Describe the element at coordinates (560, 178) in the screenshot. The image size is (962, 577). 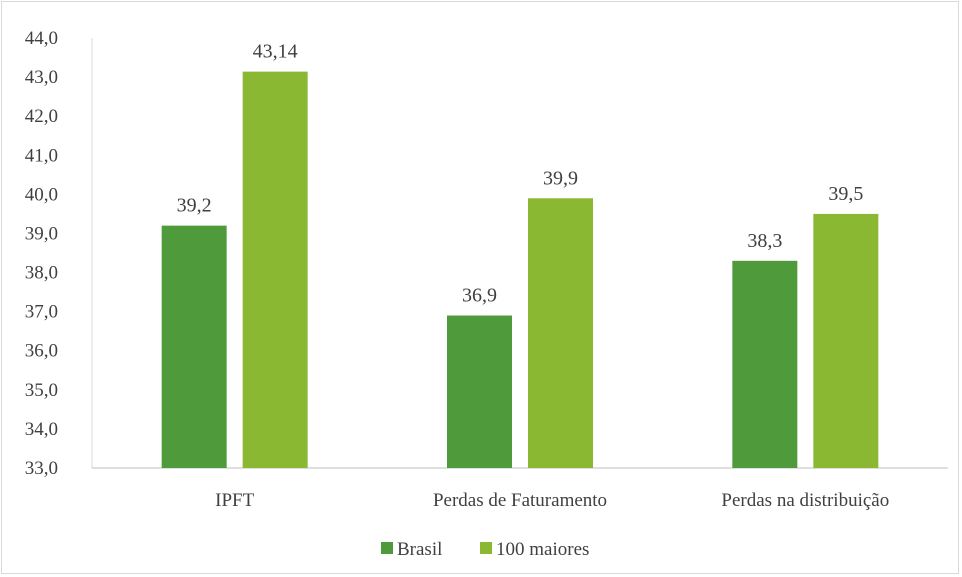
I see `data-label: 39,9` at that location.